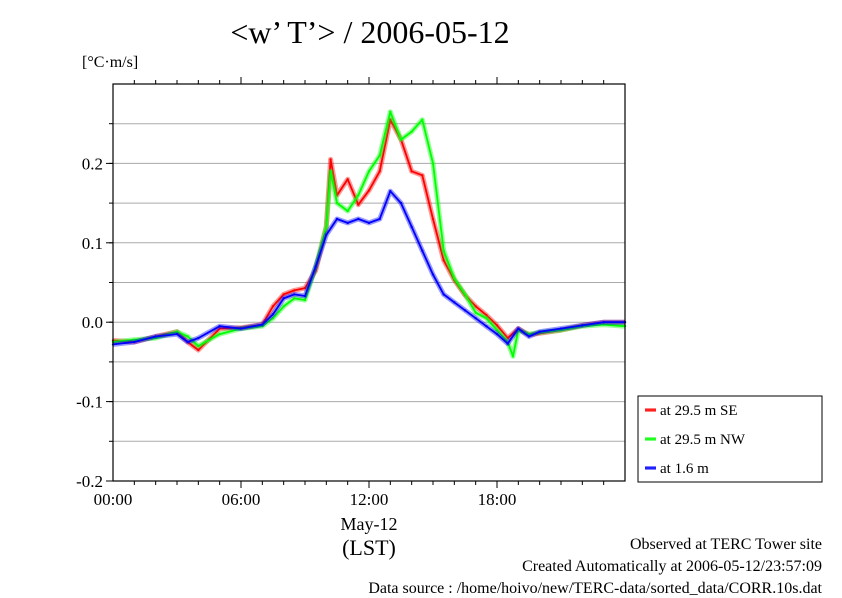 The width and height of the screenshot is (842, 598). What do you see at coordinates (89, 402) in the screenshot?
I see `y-tick-label: -0.1` at bounding box center [89, 402].